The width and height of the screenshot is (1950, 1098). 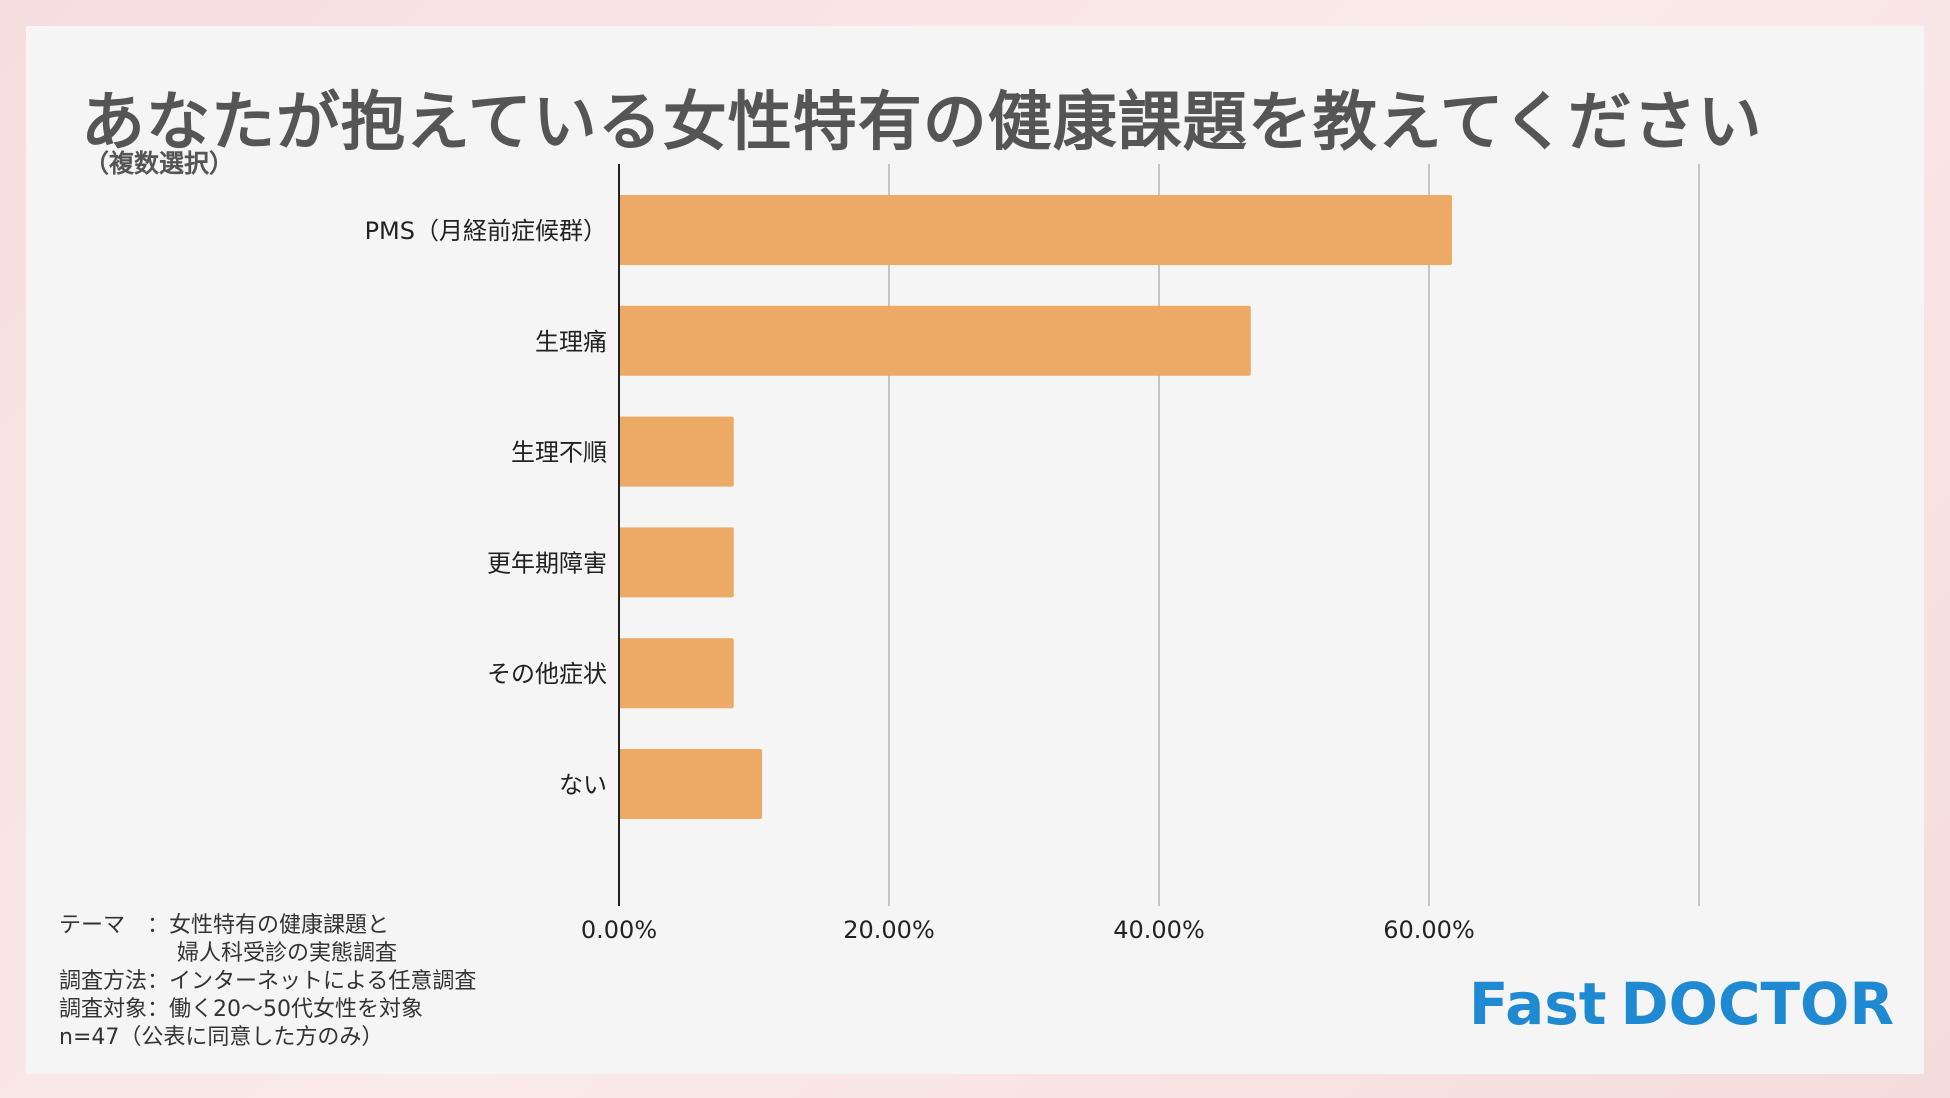 What do you see at coordinates (583, 785) in the screenshot?
I see `category-label-5: ない` at bounding box center [583, 785].